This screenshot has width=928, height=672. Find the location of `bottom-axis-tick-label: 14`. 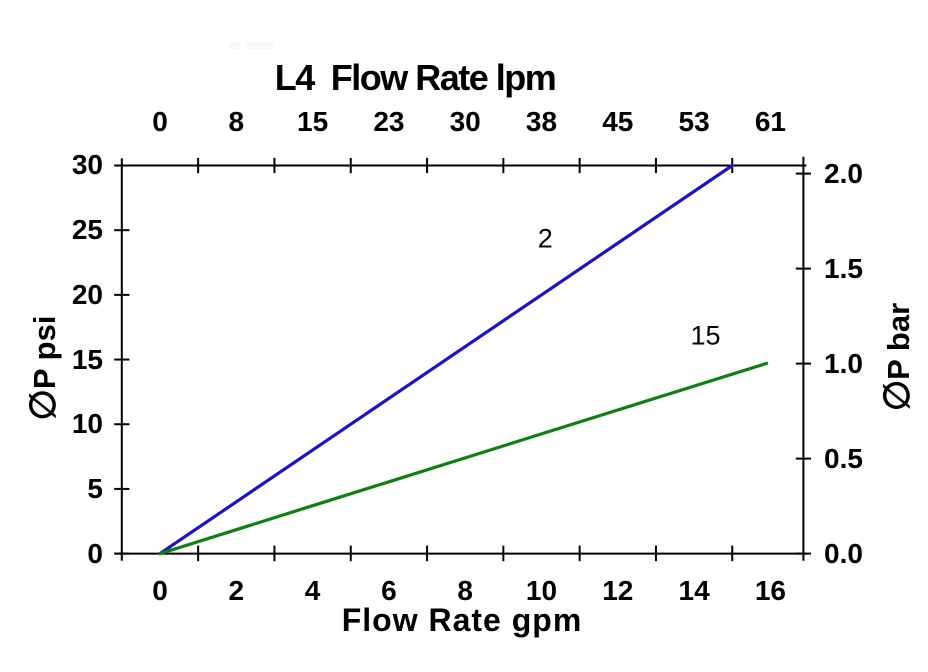

bottom-axis-tick-label: 14 is located at coordinates (694, 590).